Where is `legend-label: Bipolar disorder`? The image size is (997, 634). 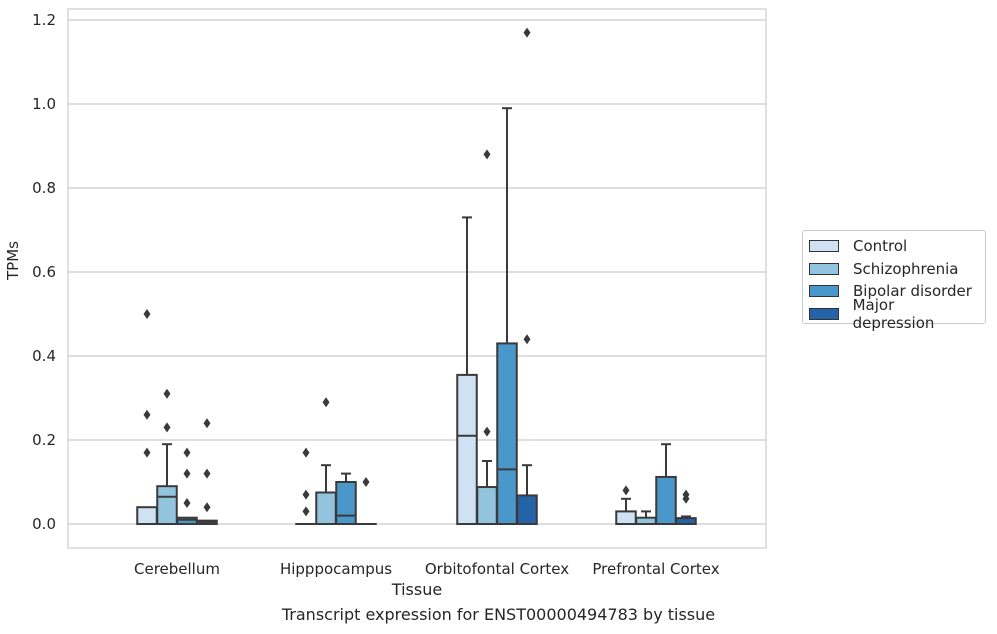 legend-label: Bipolar disorder is located at coordinates (912, 291).